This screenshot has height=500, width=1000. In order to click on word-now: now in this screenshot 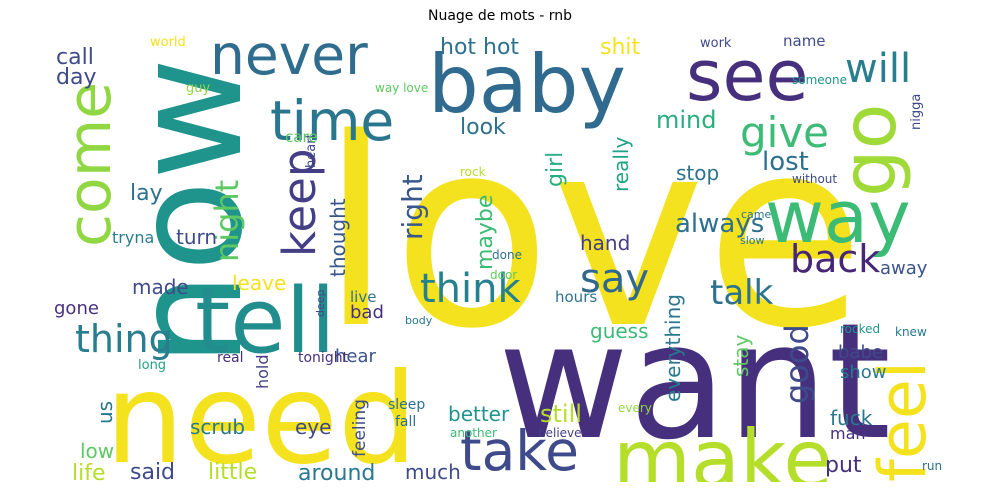, I will do `click(189, 212)`.